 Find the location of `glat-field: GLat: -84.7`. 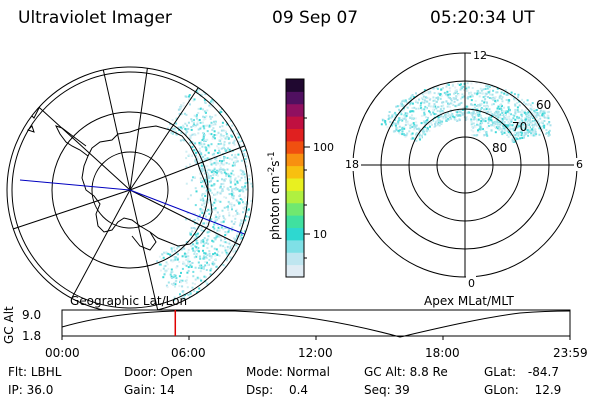

glat-field: GLat: -84.7 is located at coordinates (521, 372).